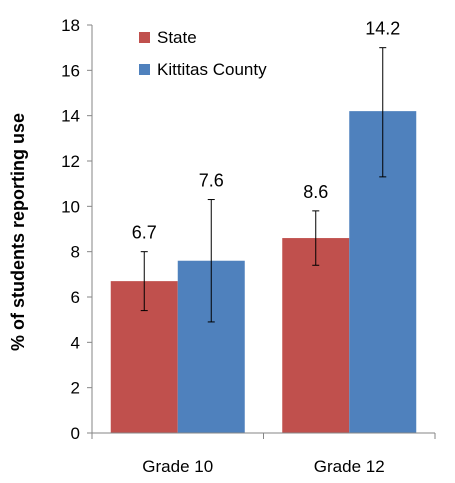  I want to click on legend: State Kittitas County, so click(203, 53).